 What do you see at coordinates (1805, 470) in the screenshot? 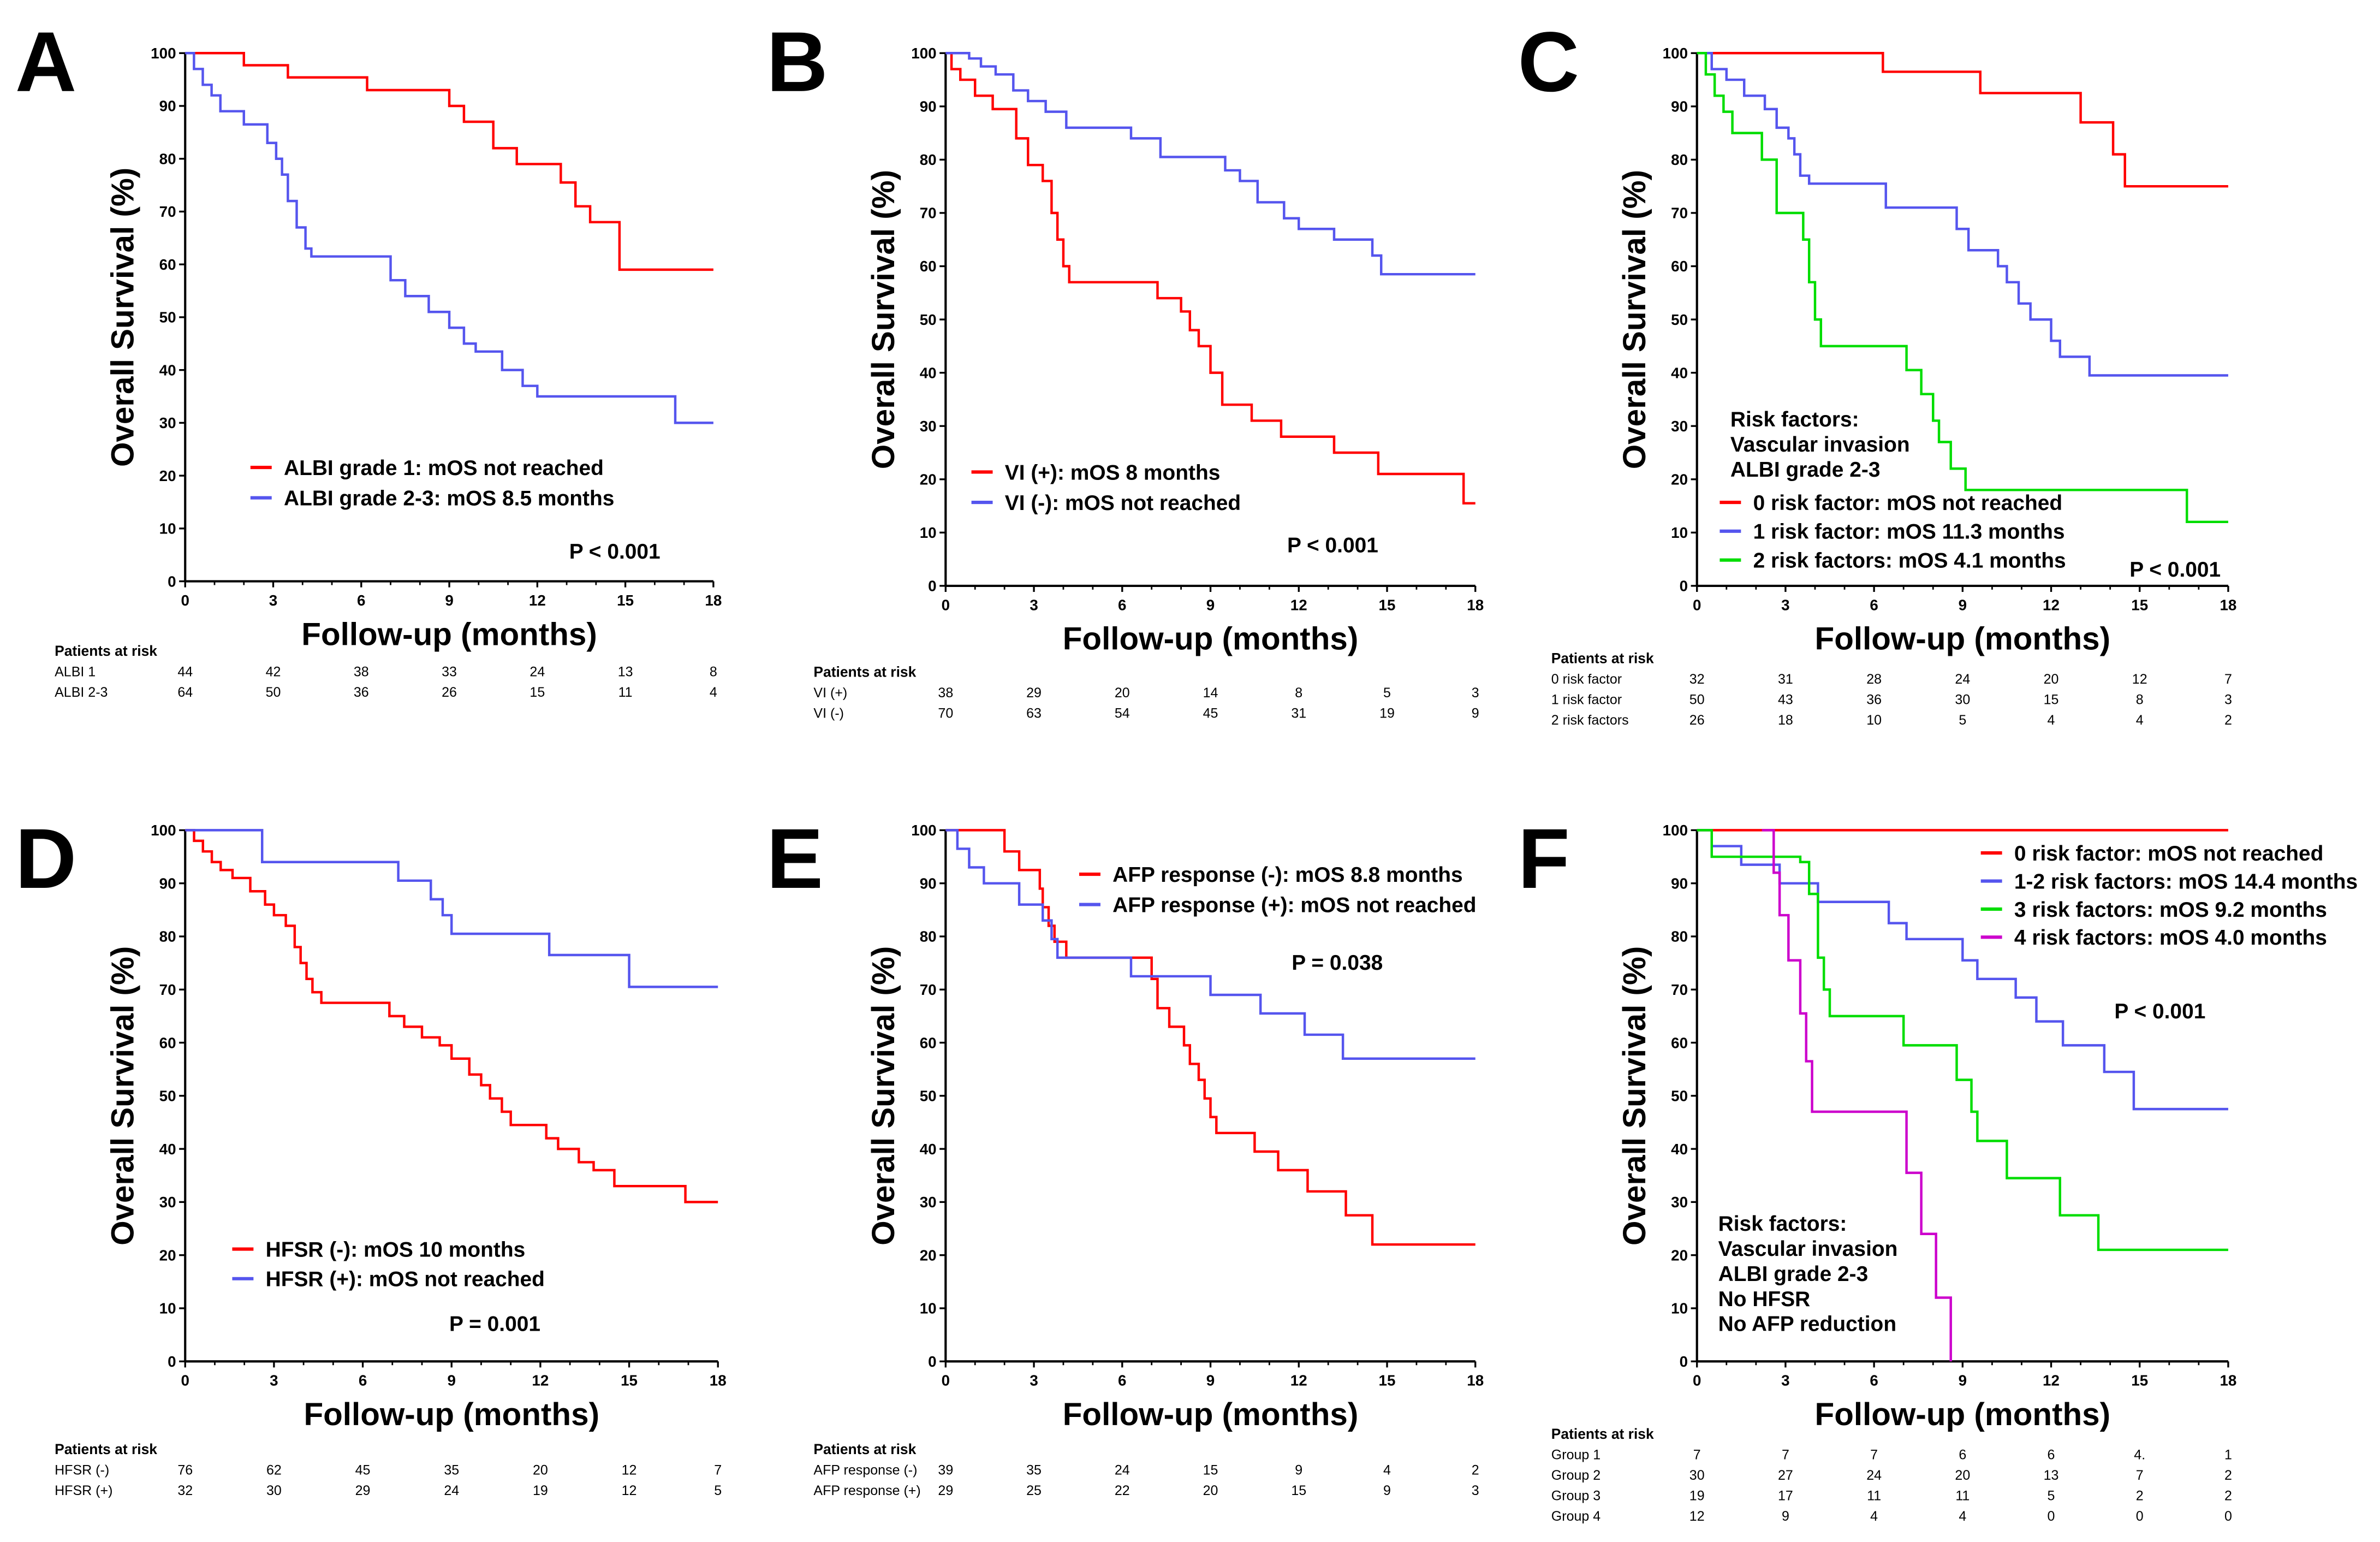
I see `risk-factor-annotation: ALBI grade 2-3` at bounding box center [1805, 470].